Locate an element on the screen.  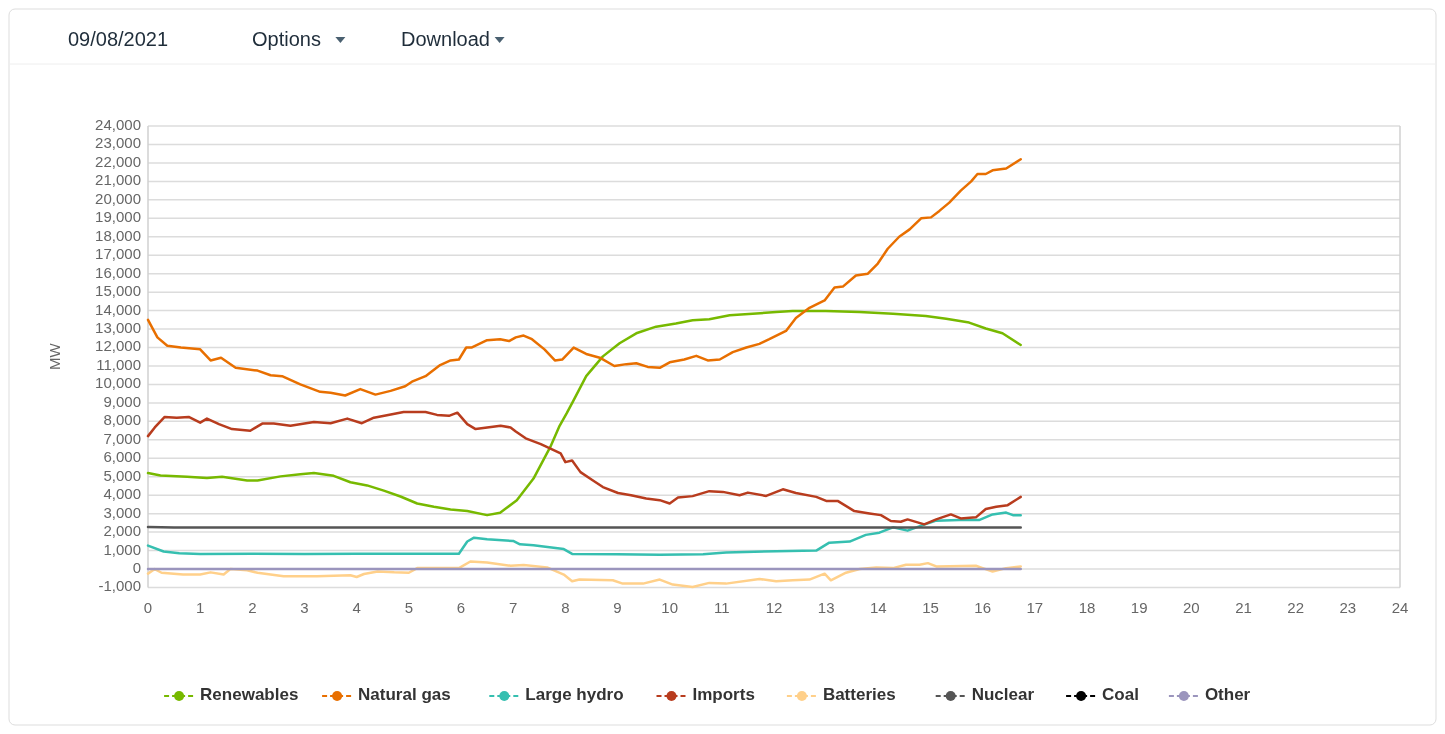
x-tick-label: 7 is located at coordinates (513, 607).